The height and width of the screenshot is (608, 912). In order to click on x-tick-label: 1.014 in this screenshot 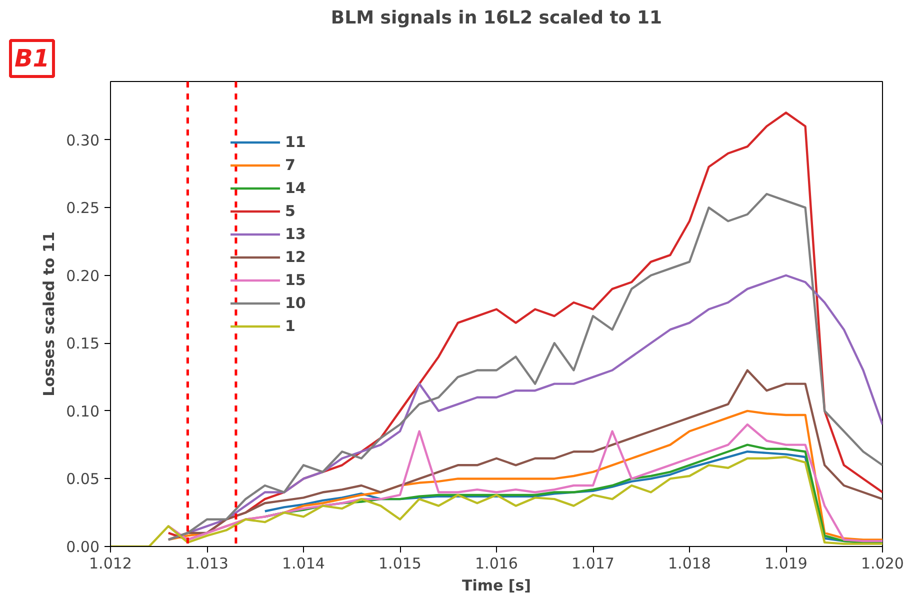, I will do `click(303, 563)`.